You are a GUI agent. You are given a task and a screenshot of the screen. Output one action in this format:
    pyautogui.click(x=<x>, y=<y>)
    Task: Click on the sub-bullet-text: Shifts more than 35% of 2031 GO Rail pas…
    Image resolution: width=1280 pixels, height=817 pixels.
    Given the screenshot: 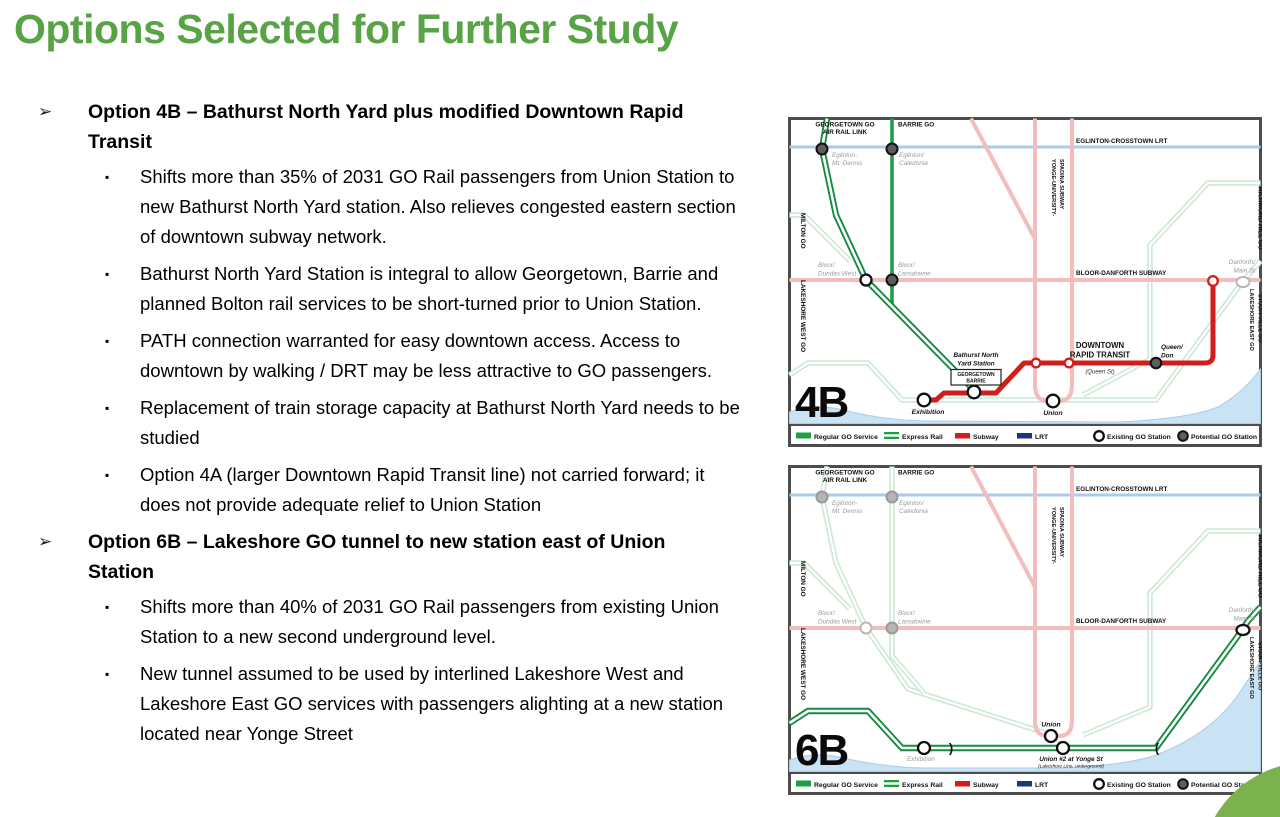 What is the action you would take?
    pyautogui.click(x=438, y=206)
    